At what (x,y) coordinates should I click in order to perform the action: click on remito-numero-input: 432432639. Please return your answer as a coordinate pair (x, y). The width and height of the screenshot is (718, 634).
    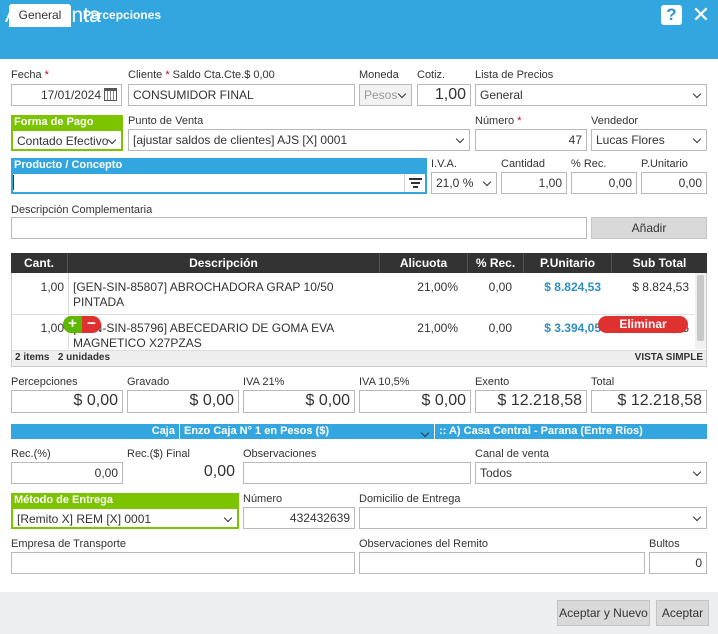
    Looking at the image, I should click on (299, 518).